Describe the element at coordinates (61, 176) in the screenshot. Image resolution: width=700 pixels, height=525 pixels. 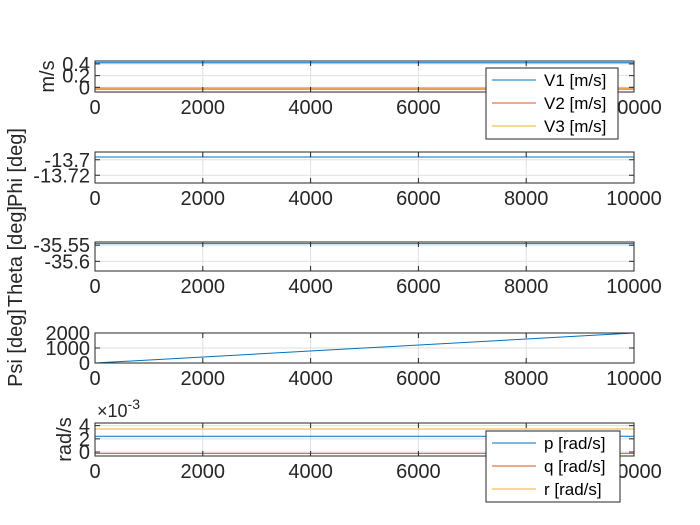
I see `y-tick-label: -13.72` at that location.